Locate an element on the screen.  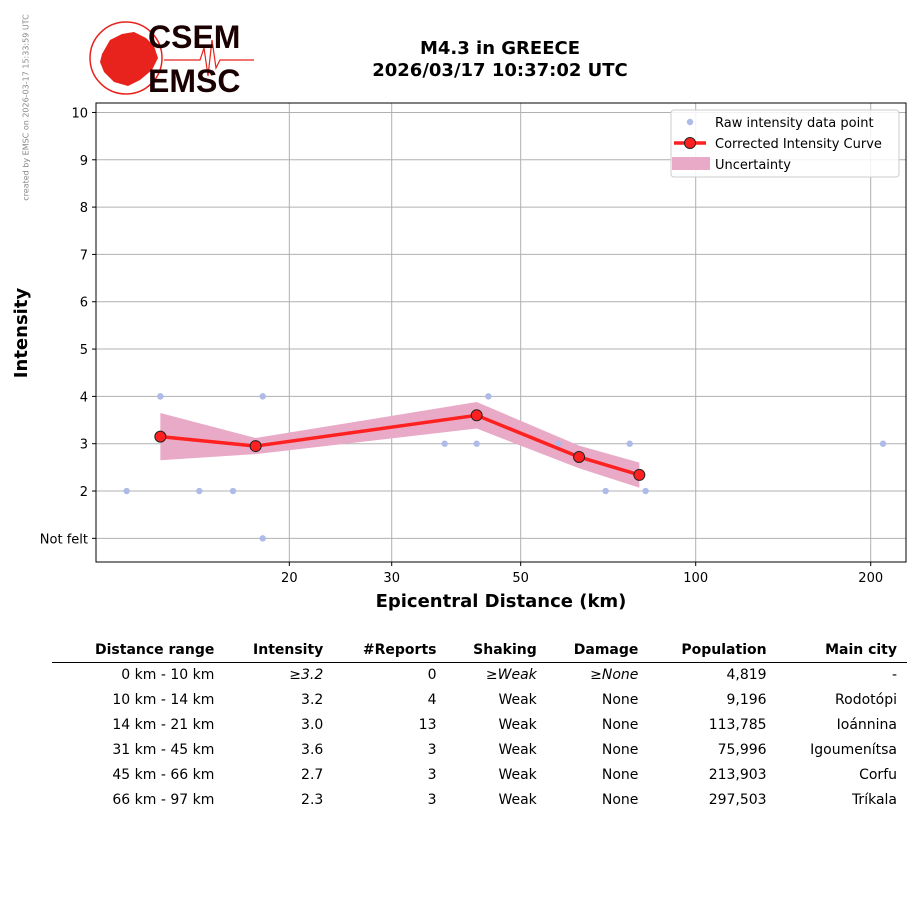
y-tick-label: 4 is located at coordinates (84, 397).